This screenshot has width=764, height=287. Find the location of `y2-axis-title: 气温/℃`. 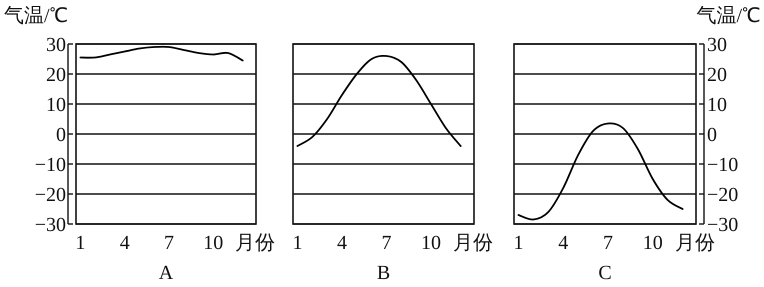

y2-axis-title: 气温/℃ is located at coordinates (728, 16).